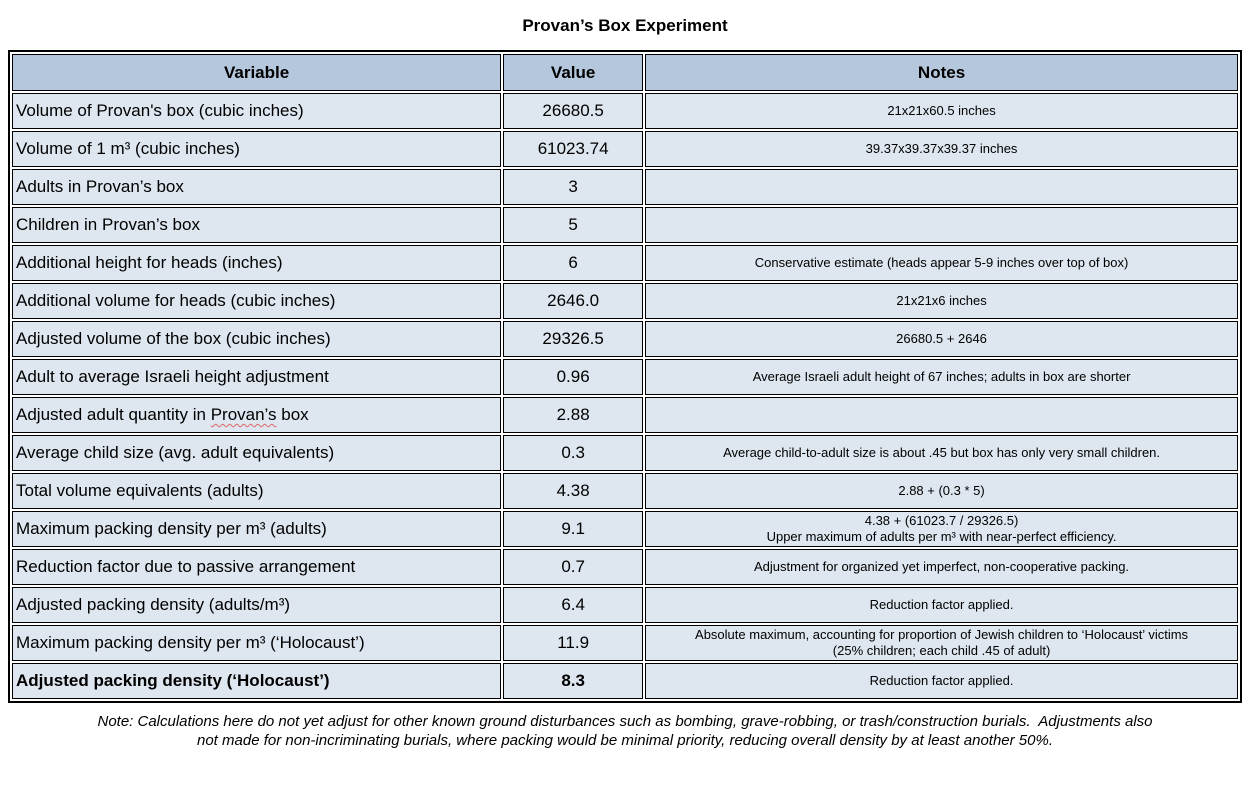 This screenshot has width=1250, height=806. Describe the element at coordinates (573, 681) in the screenshot. I see `value-cell: 8.3` at that location.